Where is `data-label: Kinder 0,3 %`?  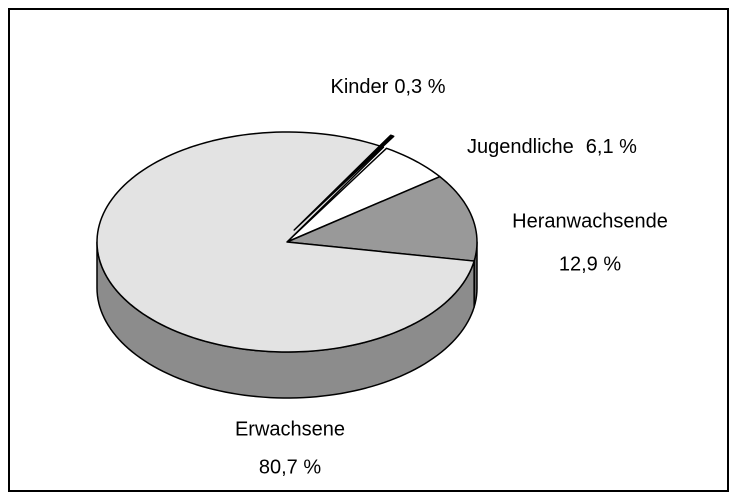
data-label: Kinder 0,3 % is located at coordinates (388, 87).